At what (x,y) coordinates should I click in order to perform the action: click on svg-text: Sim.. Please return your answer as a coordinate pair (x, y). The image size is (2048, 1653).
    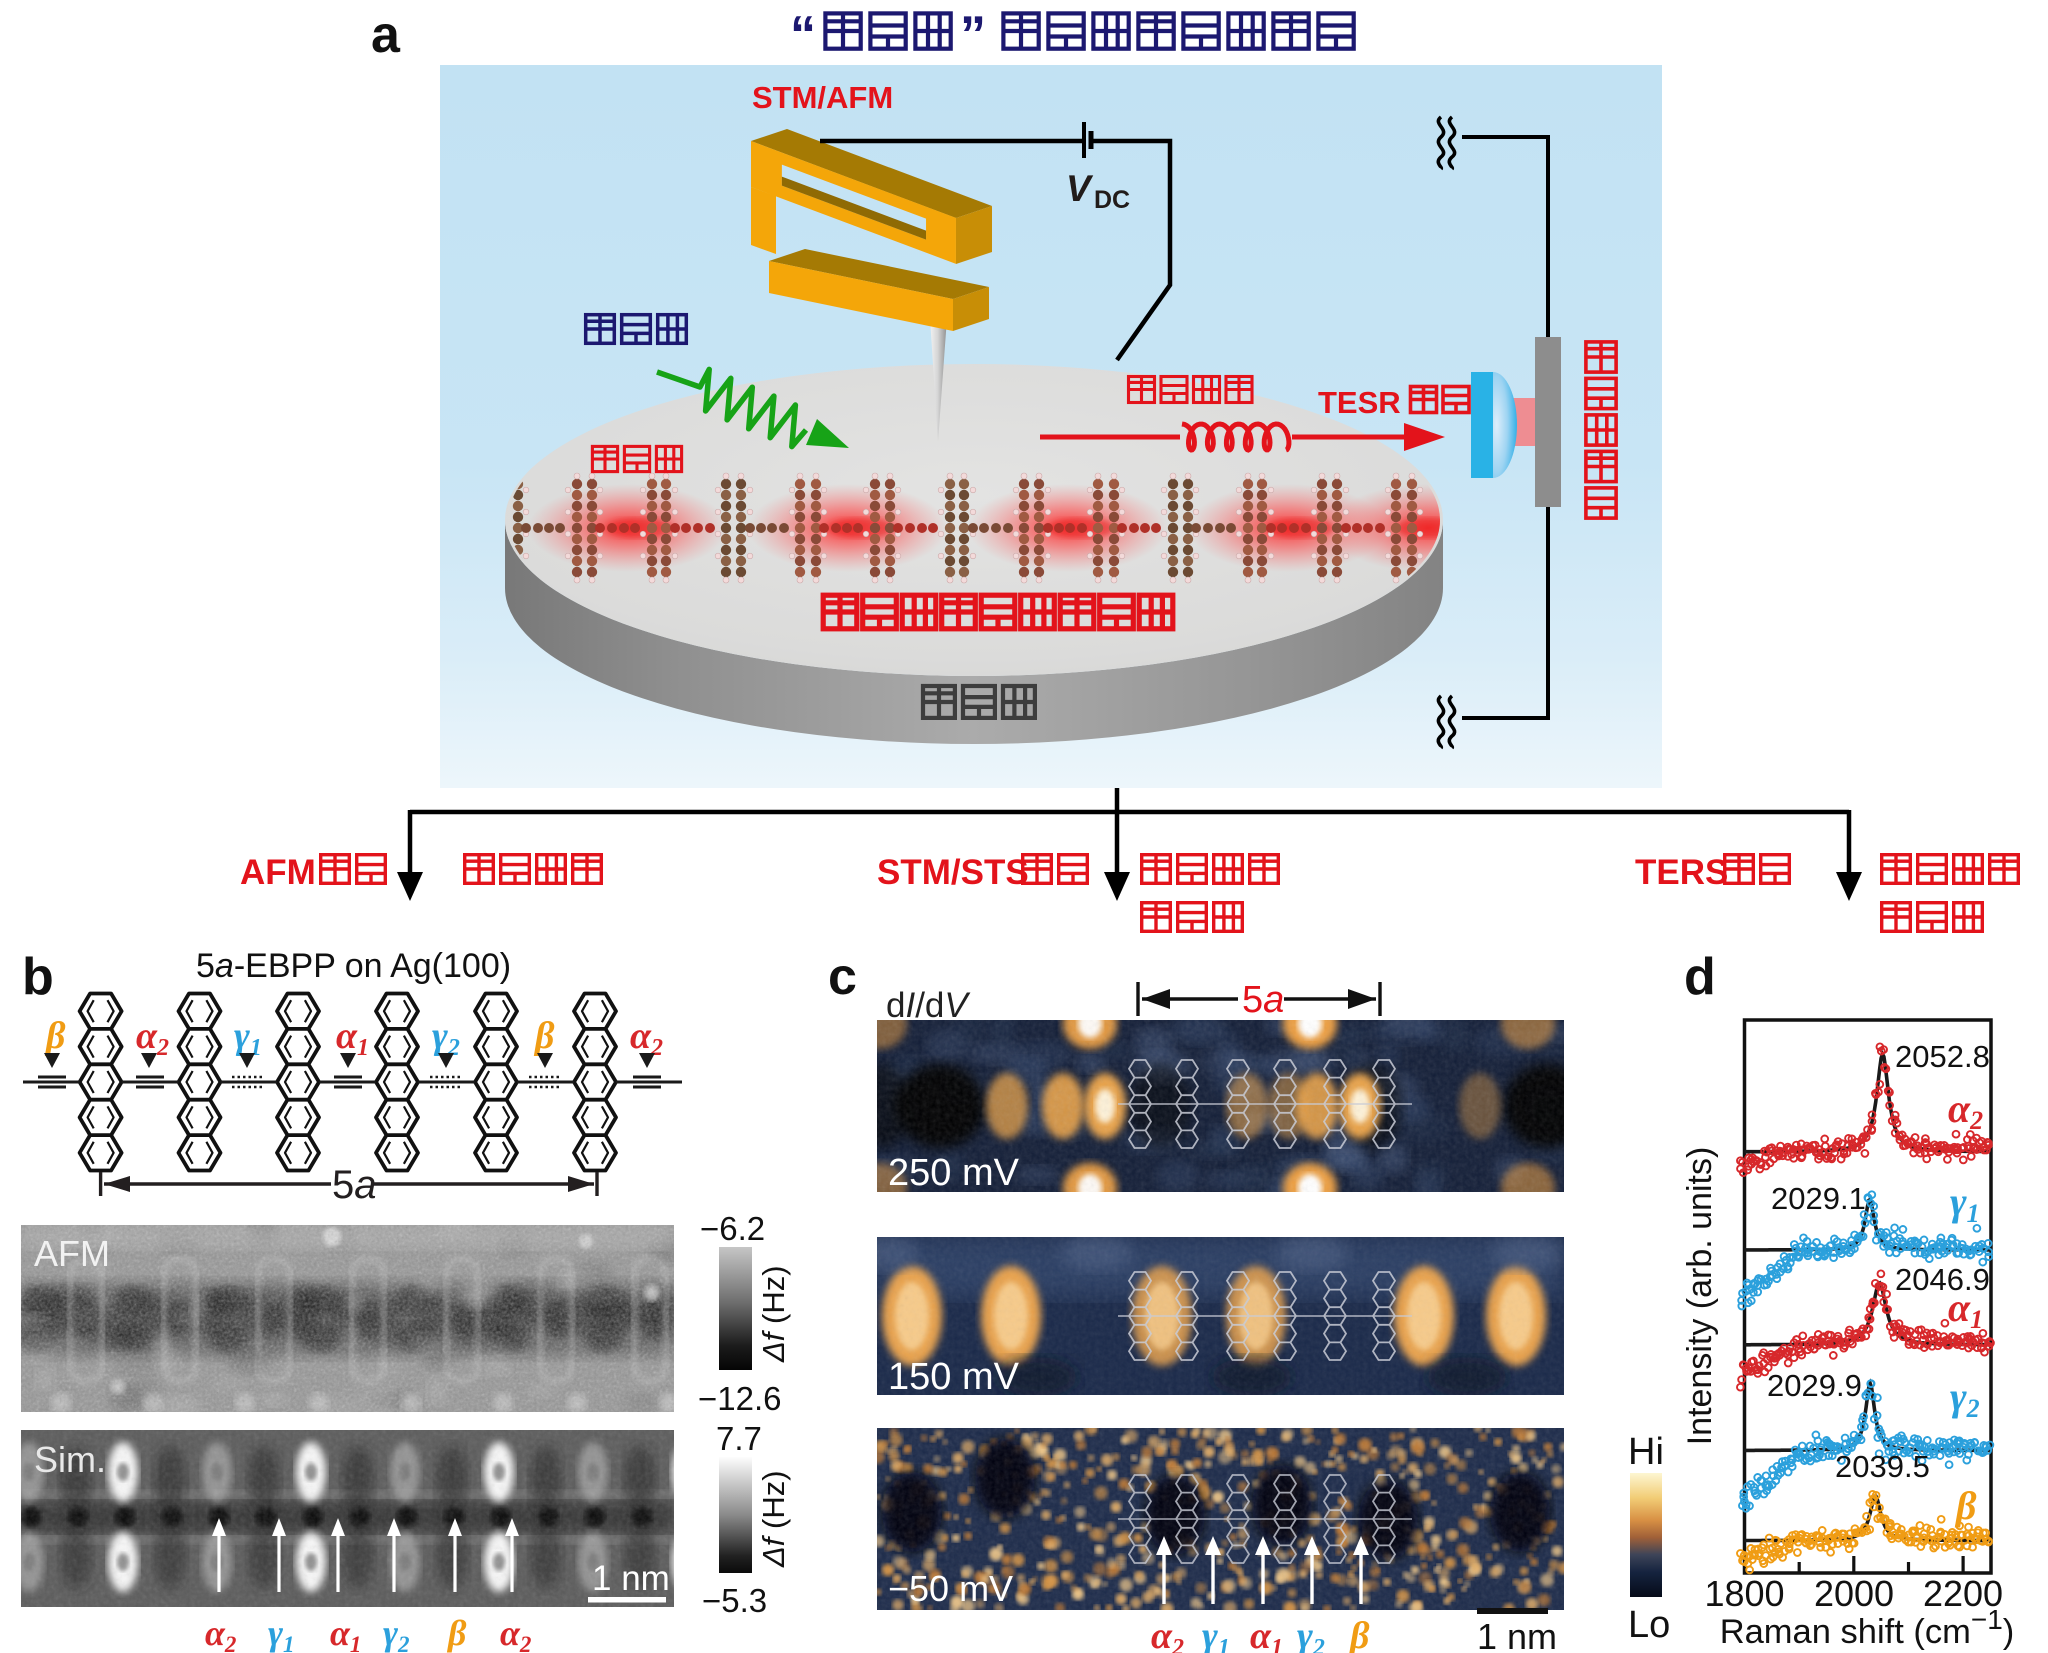
    Looking at the image, I should click on (70, 1459).